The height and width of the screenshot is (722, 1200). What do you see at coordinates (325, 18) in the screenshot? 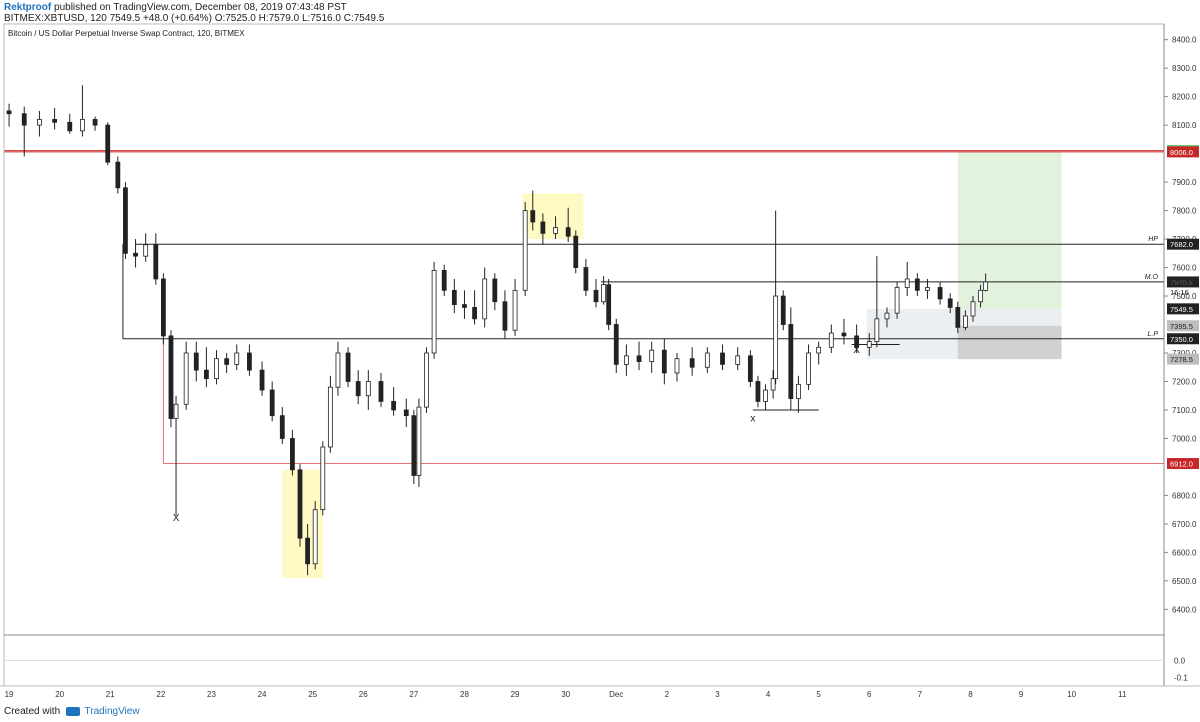
I see `low-value: 7516.0` at bounding box center [325, 18].